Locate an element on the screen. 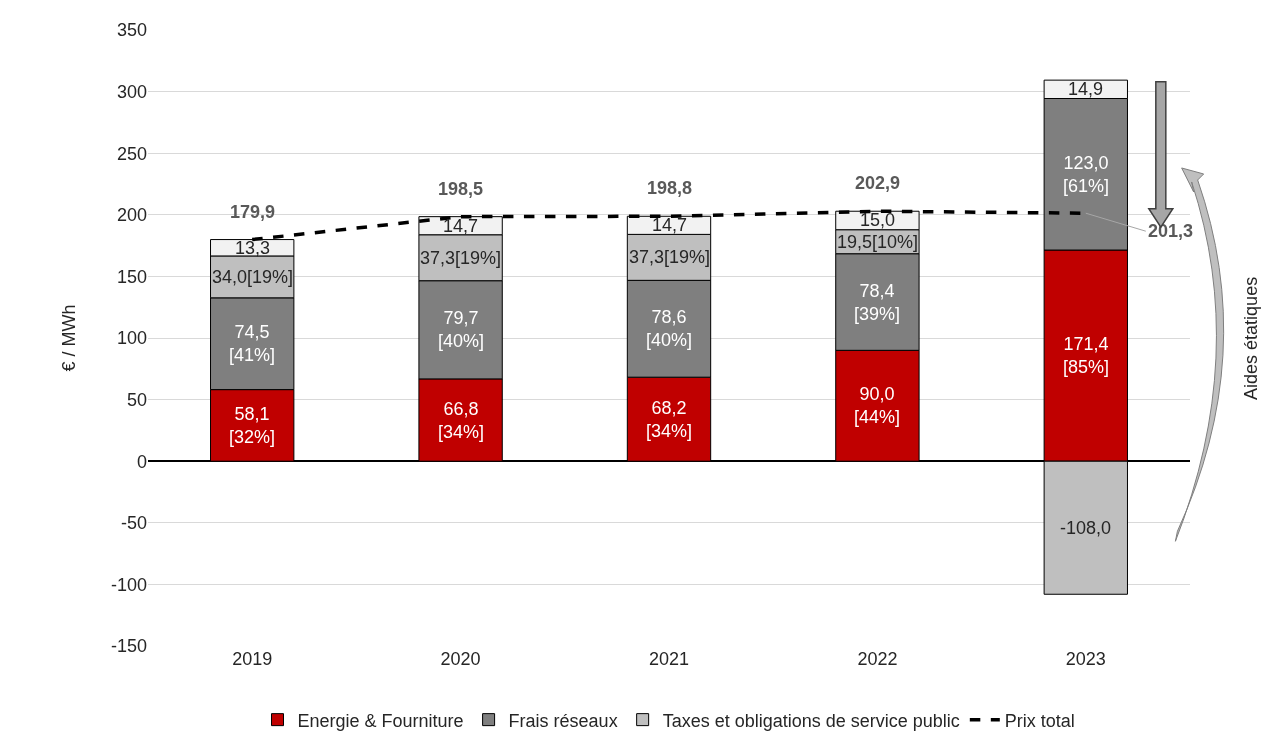 The width and height of the screenshot is (1280, 756). y-axis-title: € / MWh is located at coordinates (69, 338).